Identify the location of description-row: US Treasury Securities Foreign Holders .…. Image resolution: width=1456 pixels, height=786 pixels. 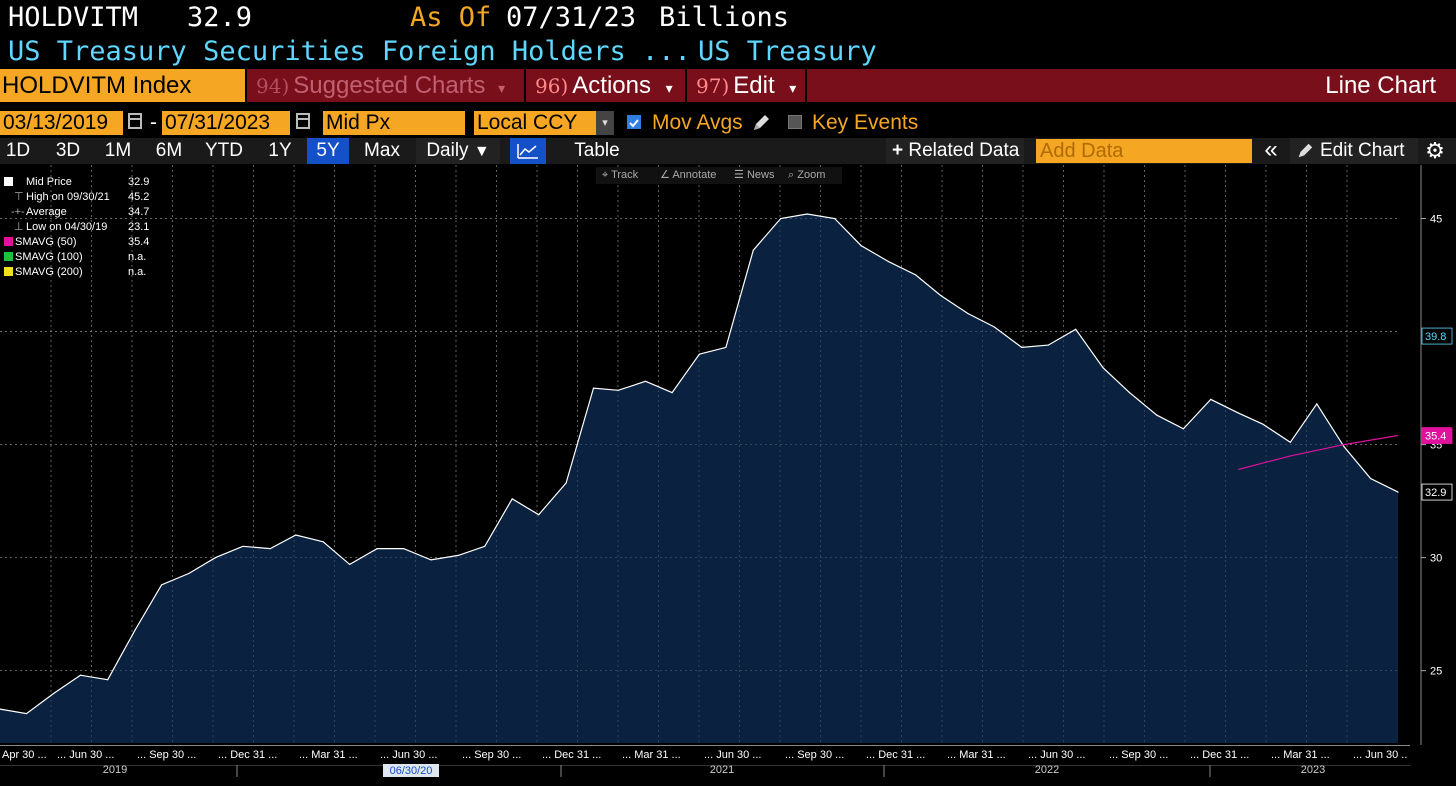
(728, 52).